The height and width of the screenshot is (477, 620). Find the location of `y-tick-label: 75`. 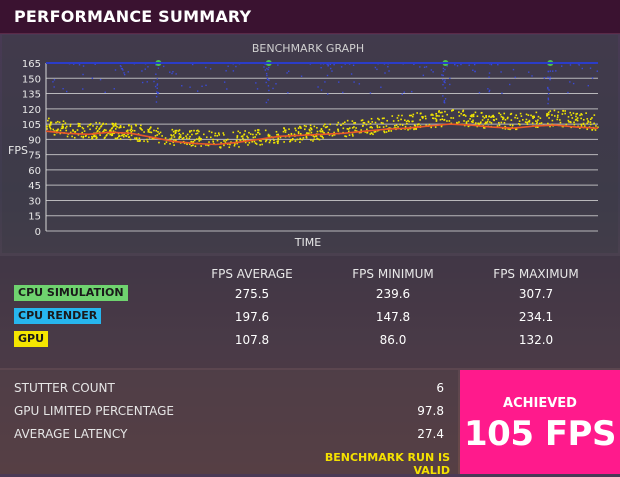

y-tick-label: 75 is located at coordinates (34, 156).